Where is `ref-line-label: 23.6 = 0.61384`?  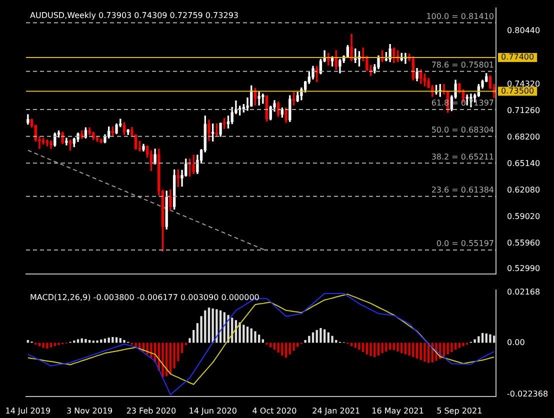 ref-line-label: 23.6 = 0.61384 is located at coordinates (462, 189).